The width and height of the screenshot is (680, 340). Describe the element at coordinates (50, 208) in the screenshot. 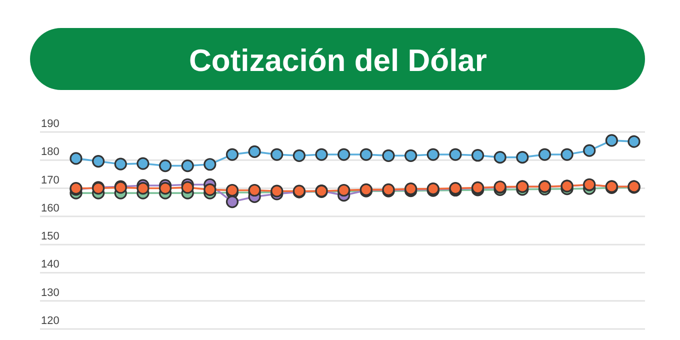

I see `y-tick-label: 160` at that location.